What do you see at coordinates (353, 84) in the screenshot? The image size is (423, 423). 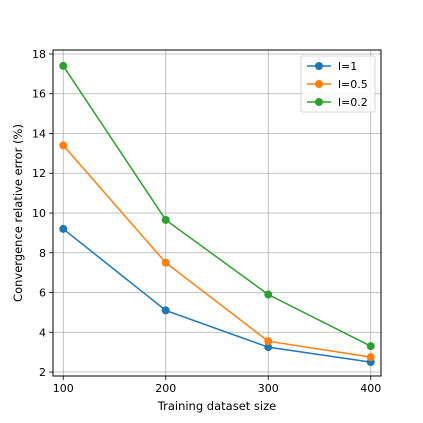 I see `legend-label: l=0.5` at bounding box center [353, 84].